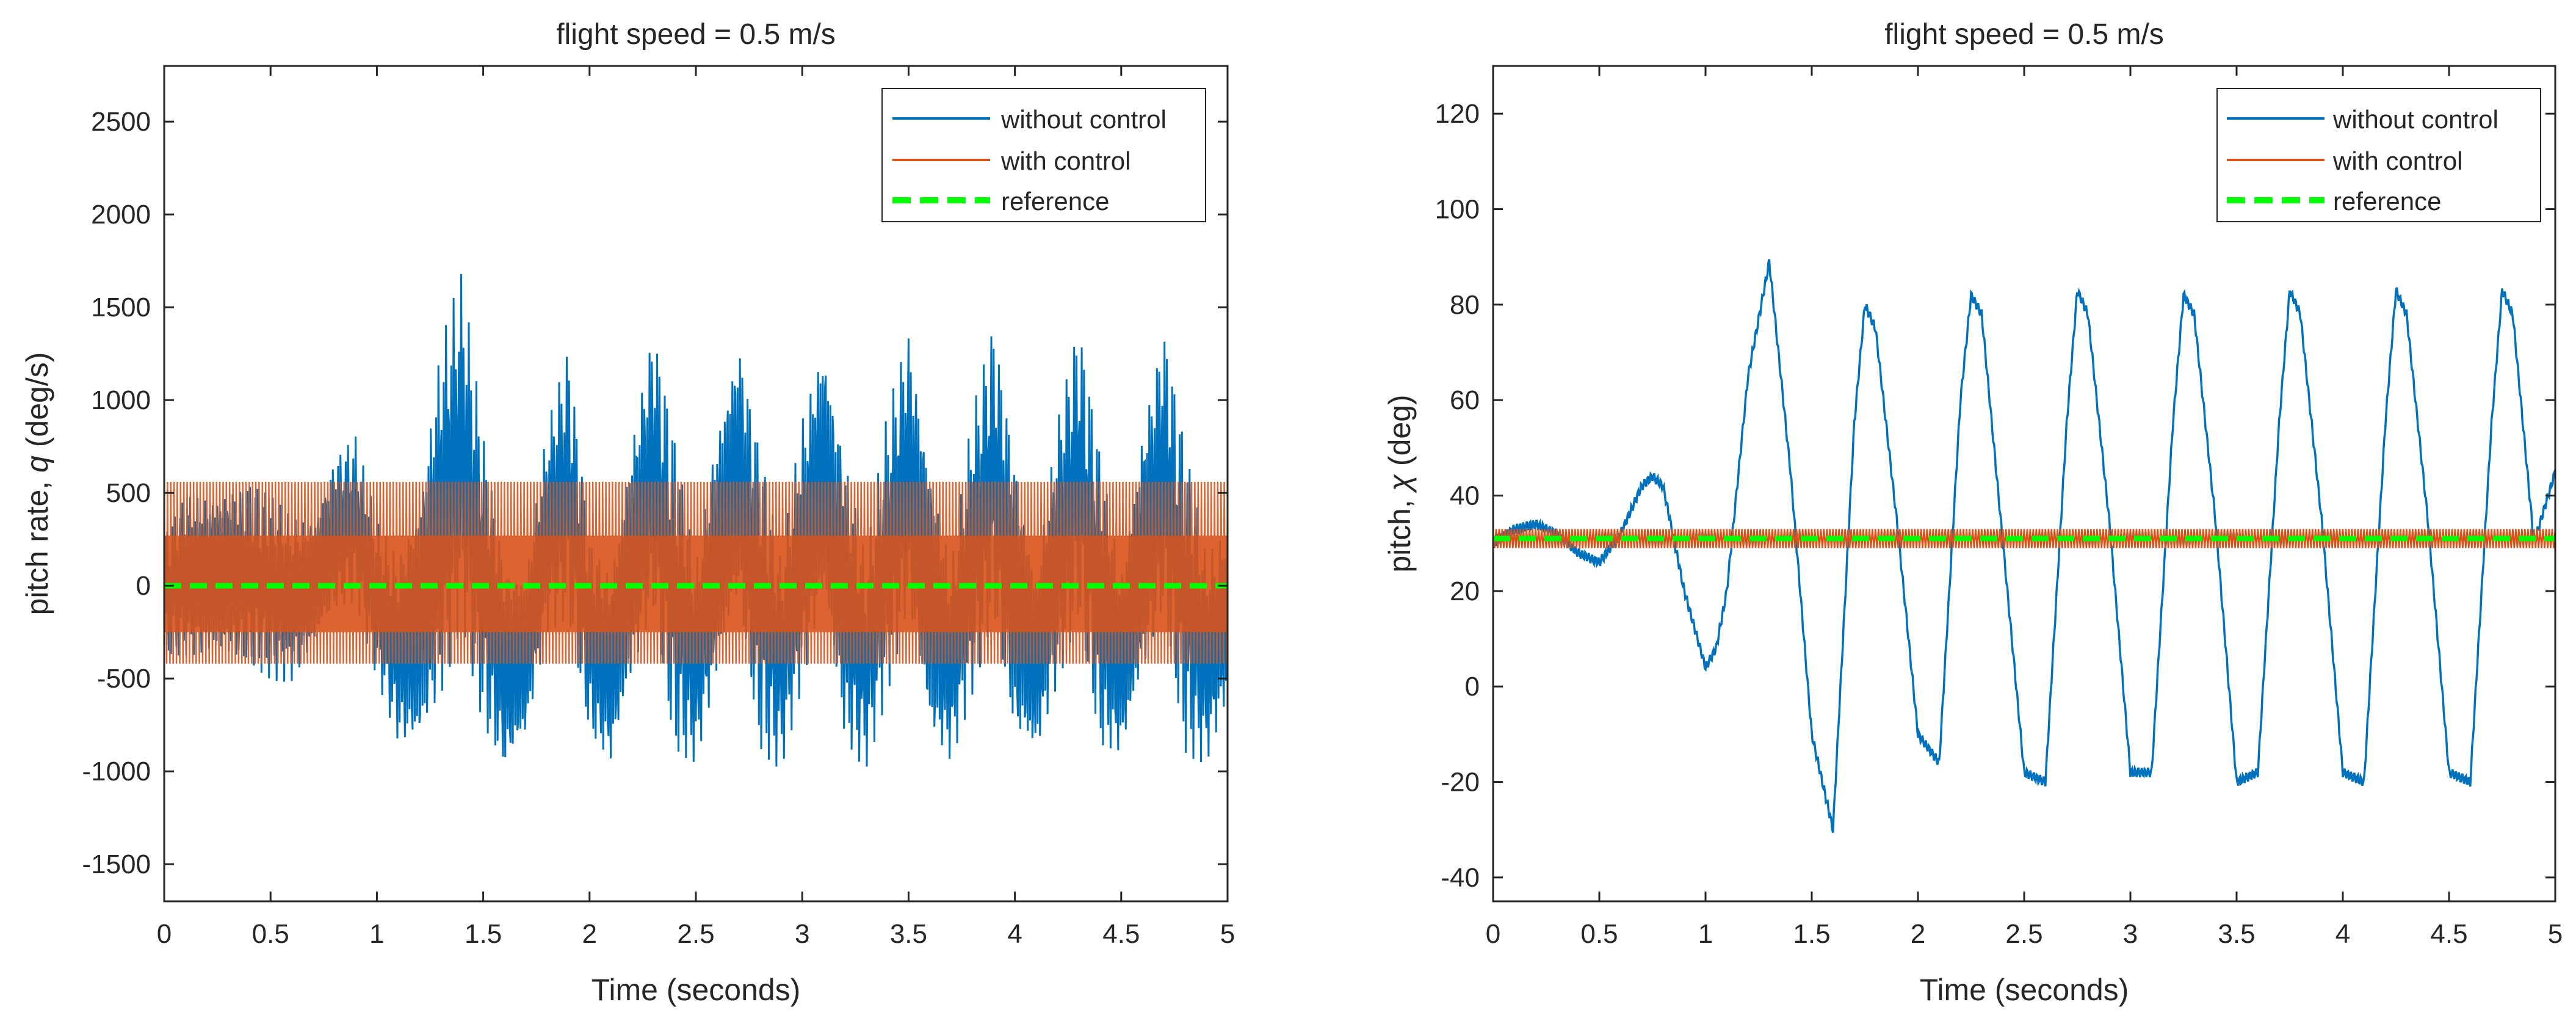 Image resolution: width=2576 pixels, height=1021 pixels. What do you see at coordinates (121, 215) in the screenshot?
I see `y-tick-label: 2000` at bounding box center [121, 215].